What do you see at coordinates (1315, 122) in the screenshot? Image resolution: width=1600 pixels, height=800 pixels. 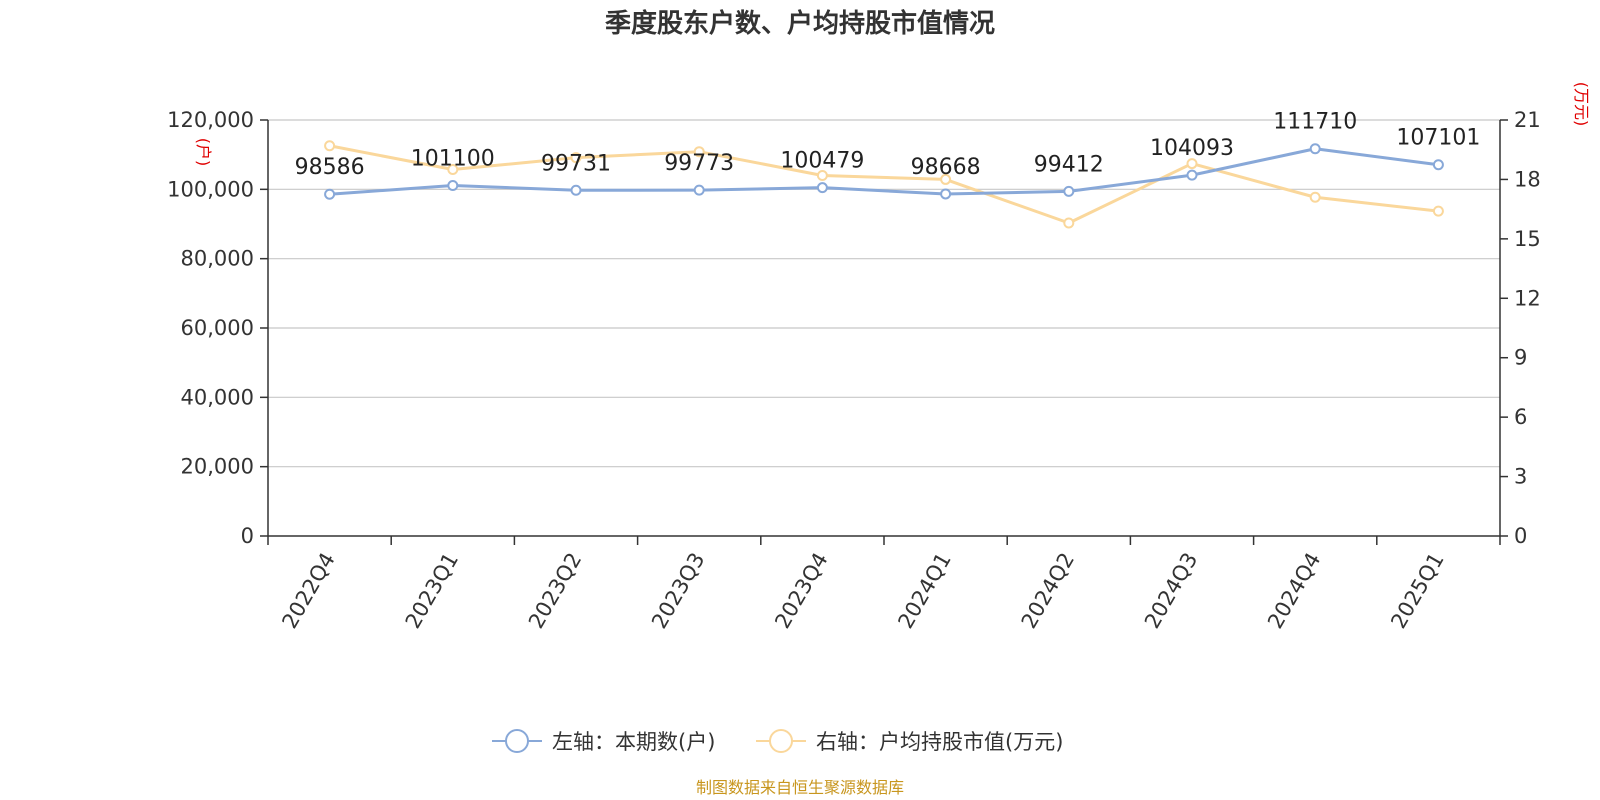 I see `data-label: 111710` at bounding box center [1315, 122].